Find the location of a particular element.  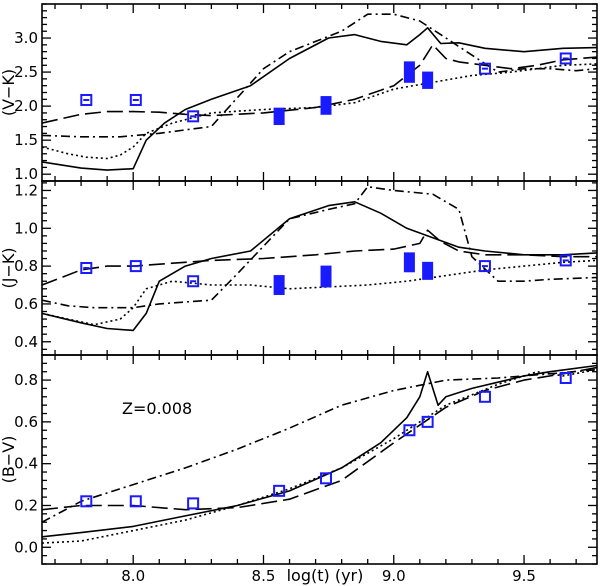

x-tick-label: 8.5 is located at coordinates (264, 576).